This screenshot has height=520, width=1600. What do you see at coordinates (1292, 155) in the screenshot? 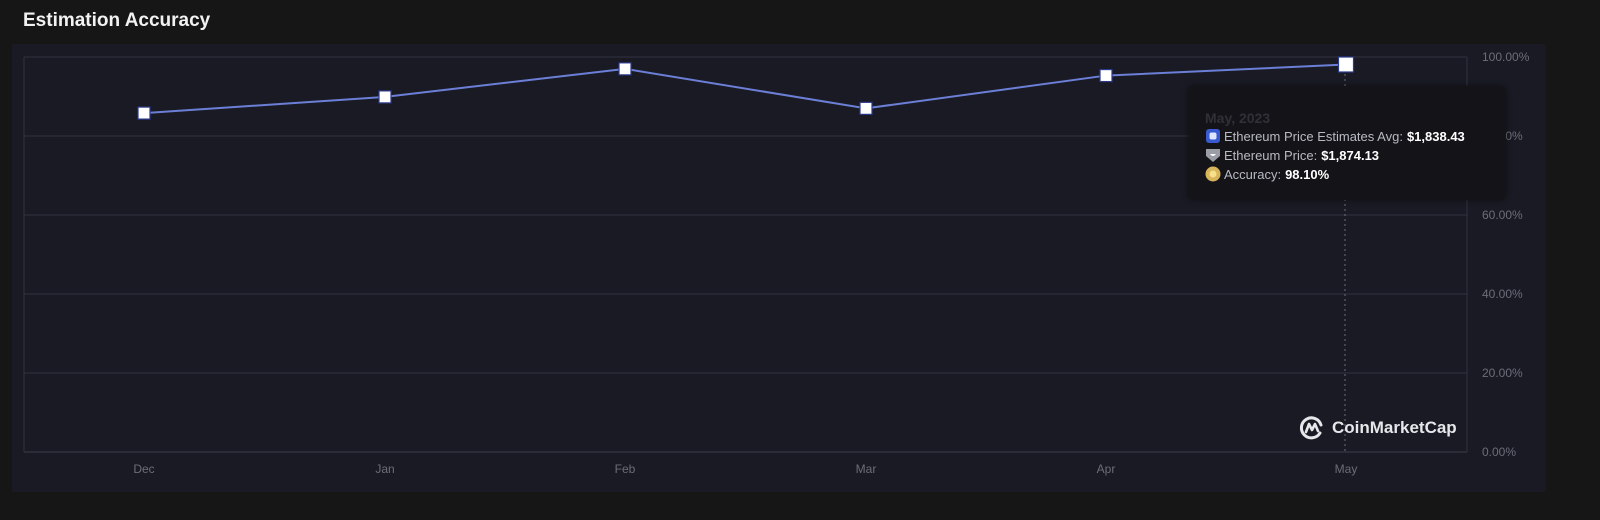
I see `tooltip-row-price: Ethereum Price: $1,874.13` at bounding box center [1292, 155].